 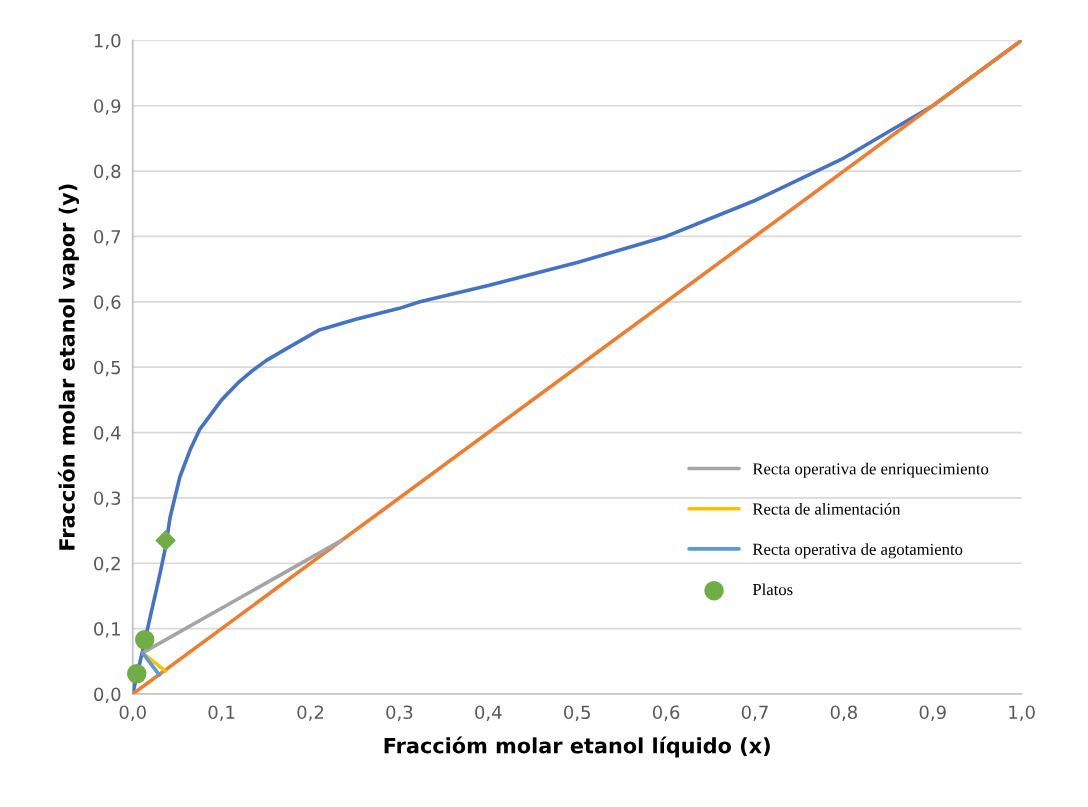 I want to click on y-tick-label: 0,1, so click(x=107, y=630).